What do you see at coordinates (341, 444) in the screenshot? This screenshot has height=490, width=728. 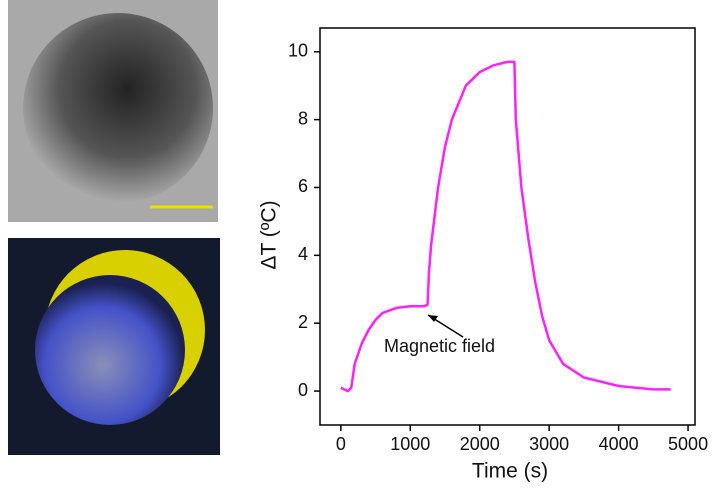 I see `x-tick-label: 0` at bounding box center [341, 444].